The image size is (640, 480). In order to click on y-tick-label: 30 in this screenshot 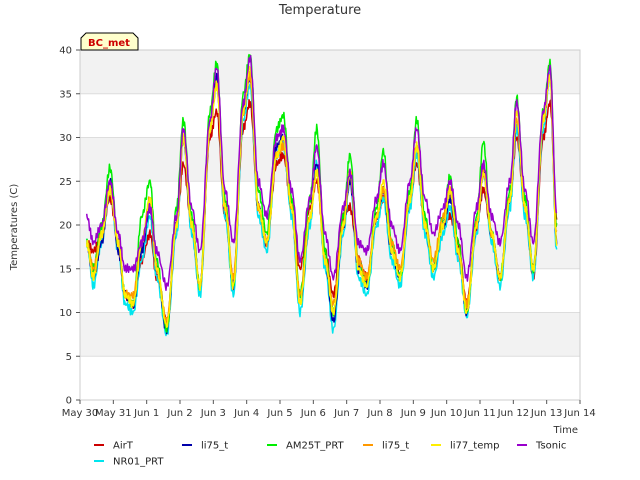, I will do `click(65, 138)`.